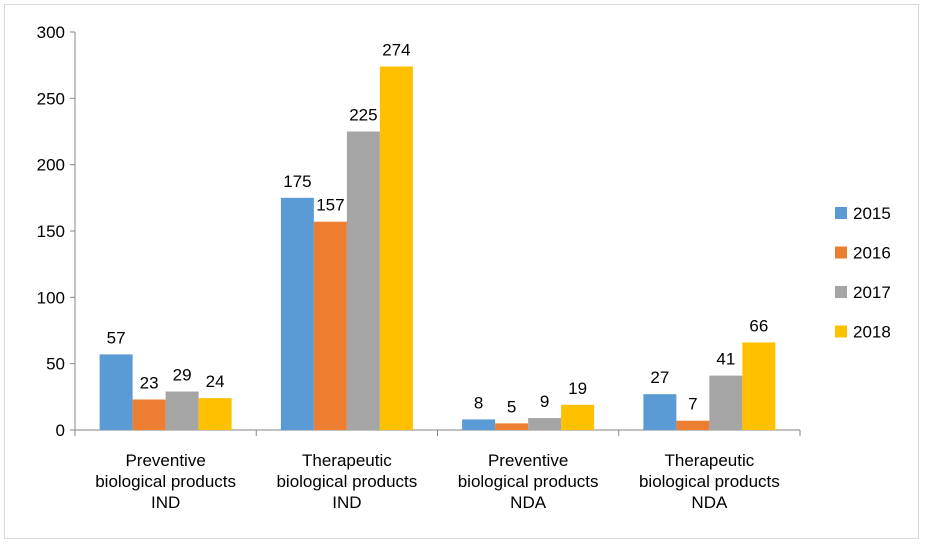 The width and height of the screenshot is (925, 549). Describe the element at coordinates (511, 406) in the screenshot. I see `data-label: 5` at that location.